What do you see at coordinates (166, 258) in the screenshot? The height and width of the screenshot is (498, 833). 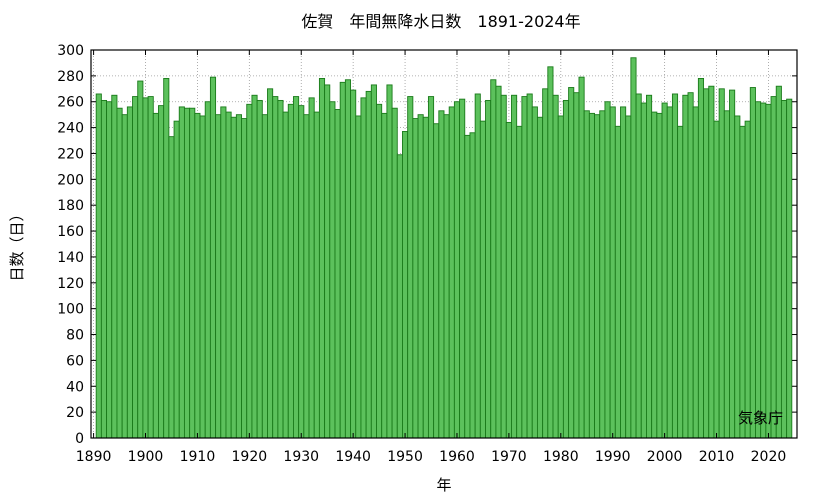 I see `bar-1904` at bounding box center [166, 258].